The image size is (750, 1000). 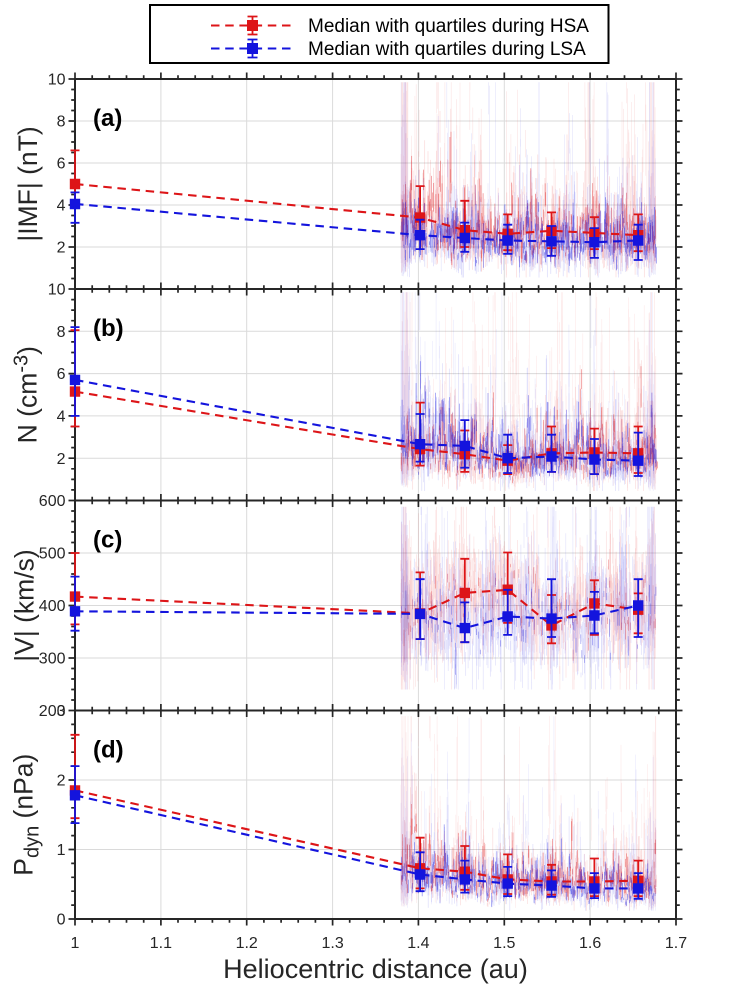 What do you see at coordinates (107, 118) in the screenshot?
I see `svg-text: (a)` at bounding box center [107, 118].